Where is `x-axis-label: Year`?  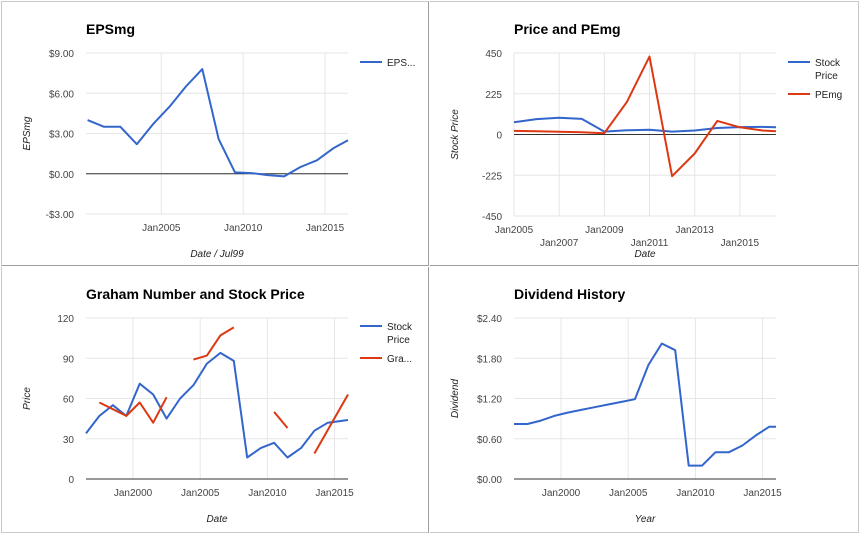
x-axis-label: Year is located at coordinates (645, 519).